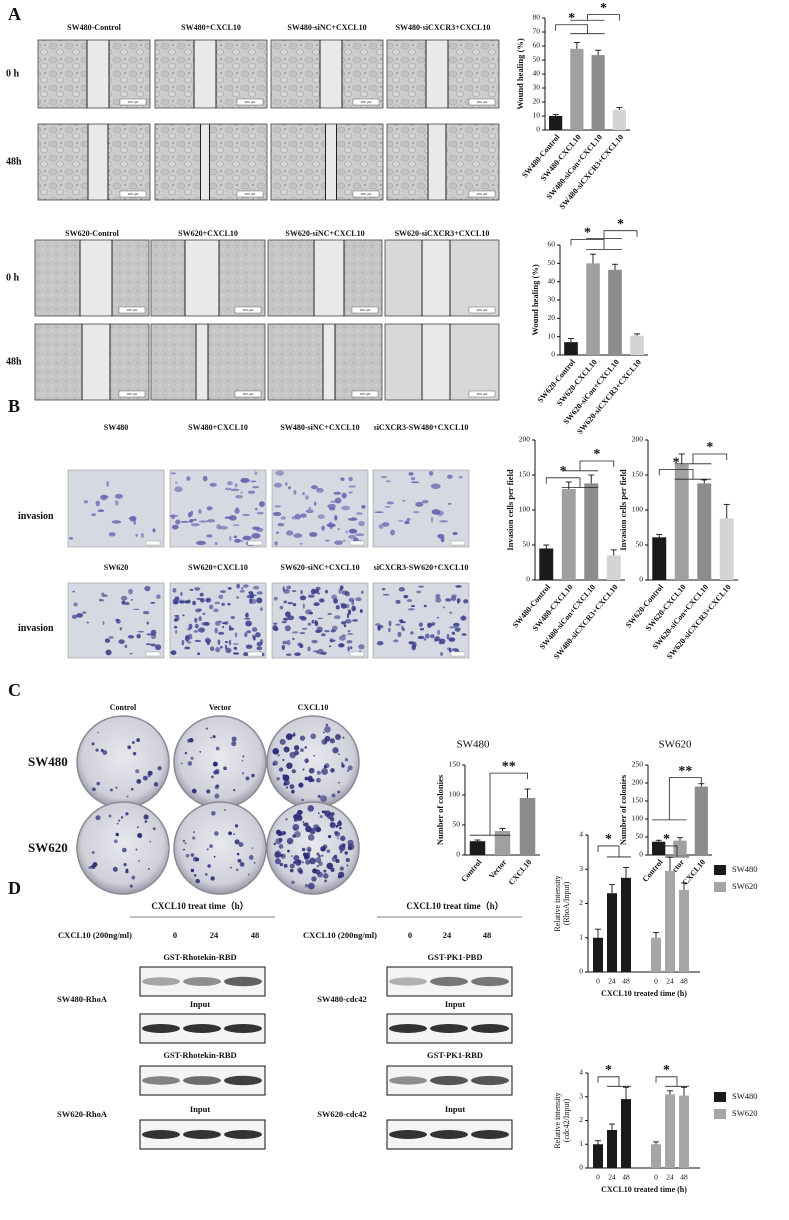 This screenshot has height=1220, width=789. What do you see at coordinates (454, 906) in the screenshot?
I see `blot-heading: CXCL10 treat time（h）` at bounding box center [454, 906].